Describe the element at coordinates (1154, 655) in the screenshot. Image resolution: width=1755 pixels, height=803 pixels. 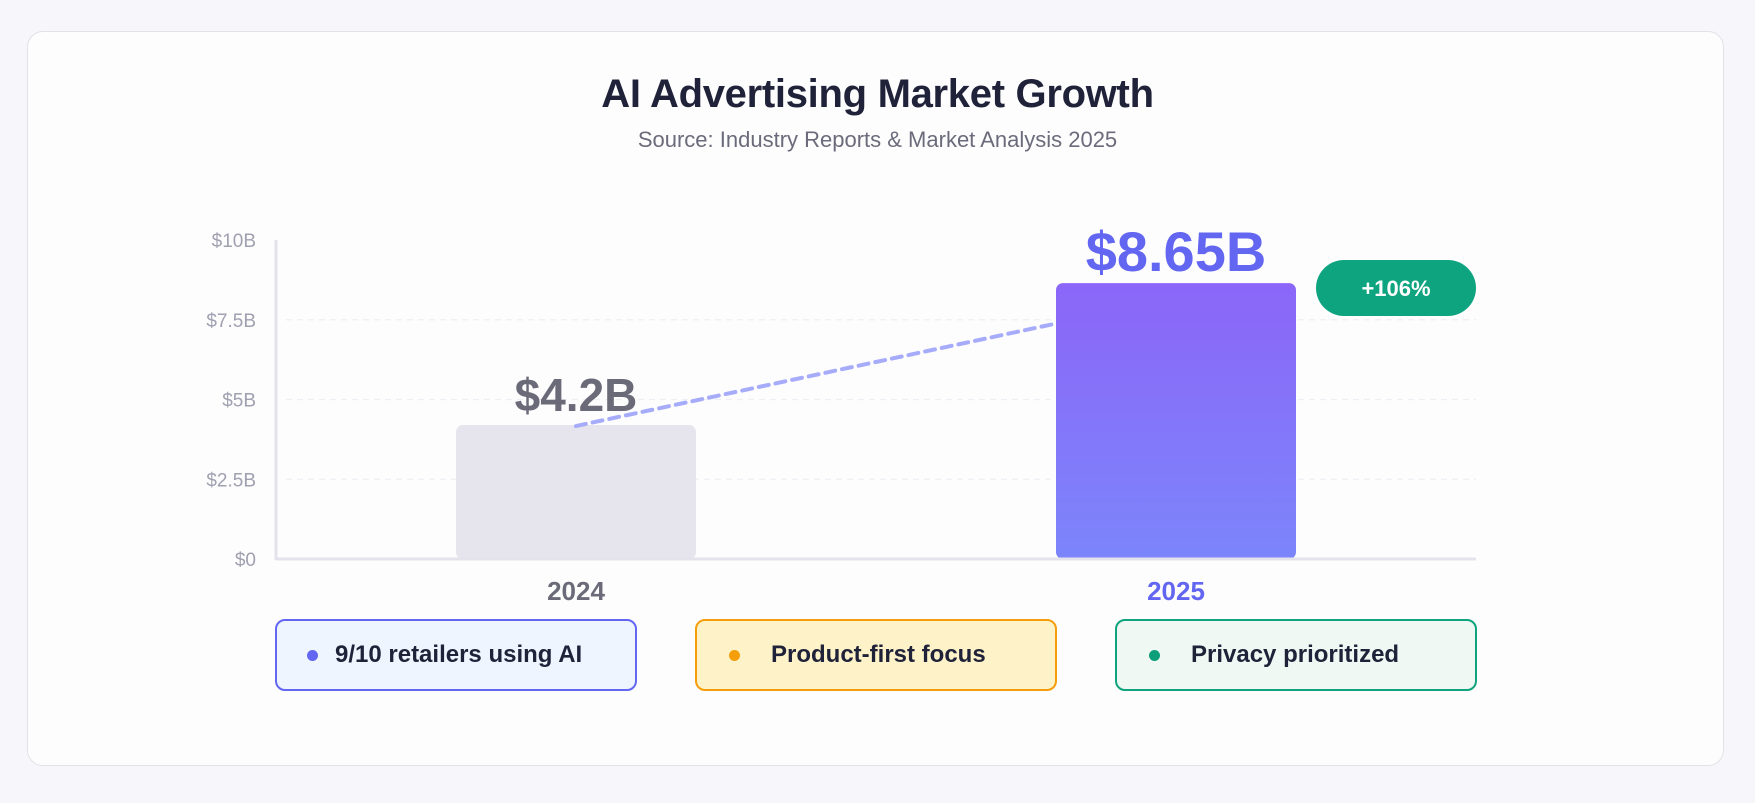
I see `green-dot-icon` at that location.